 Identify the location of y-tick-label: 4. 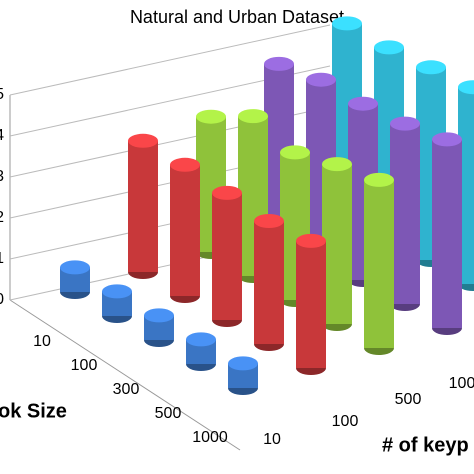
(2, 135).